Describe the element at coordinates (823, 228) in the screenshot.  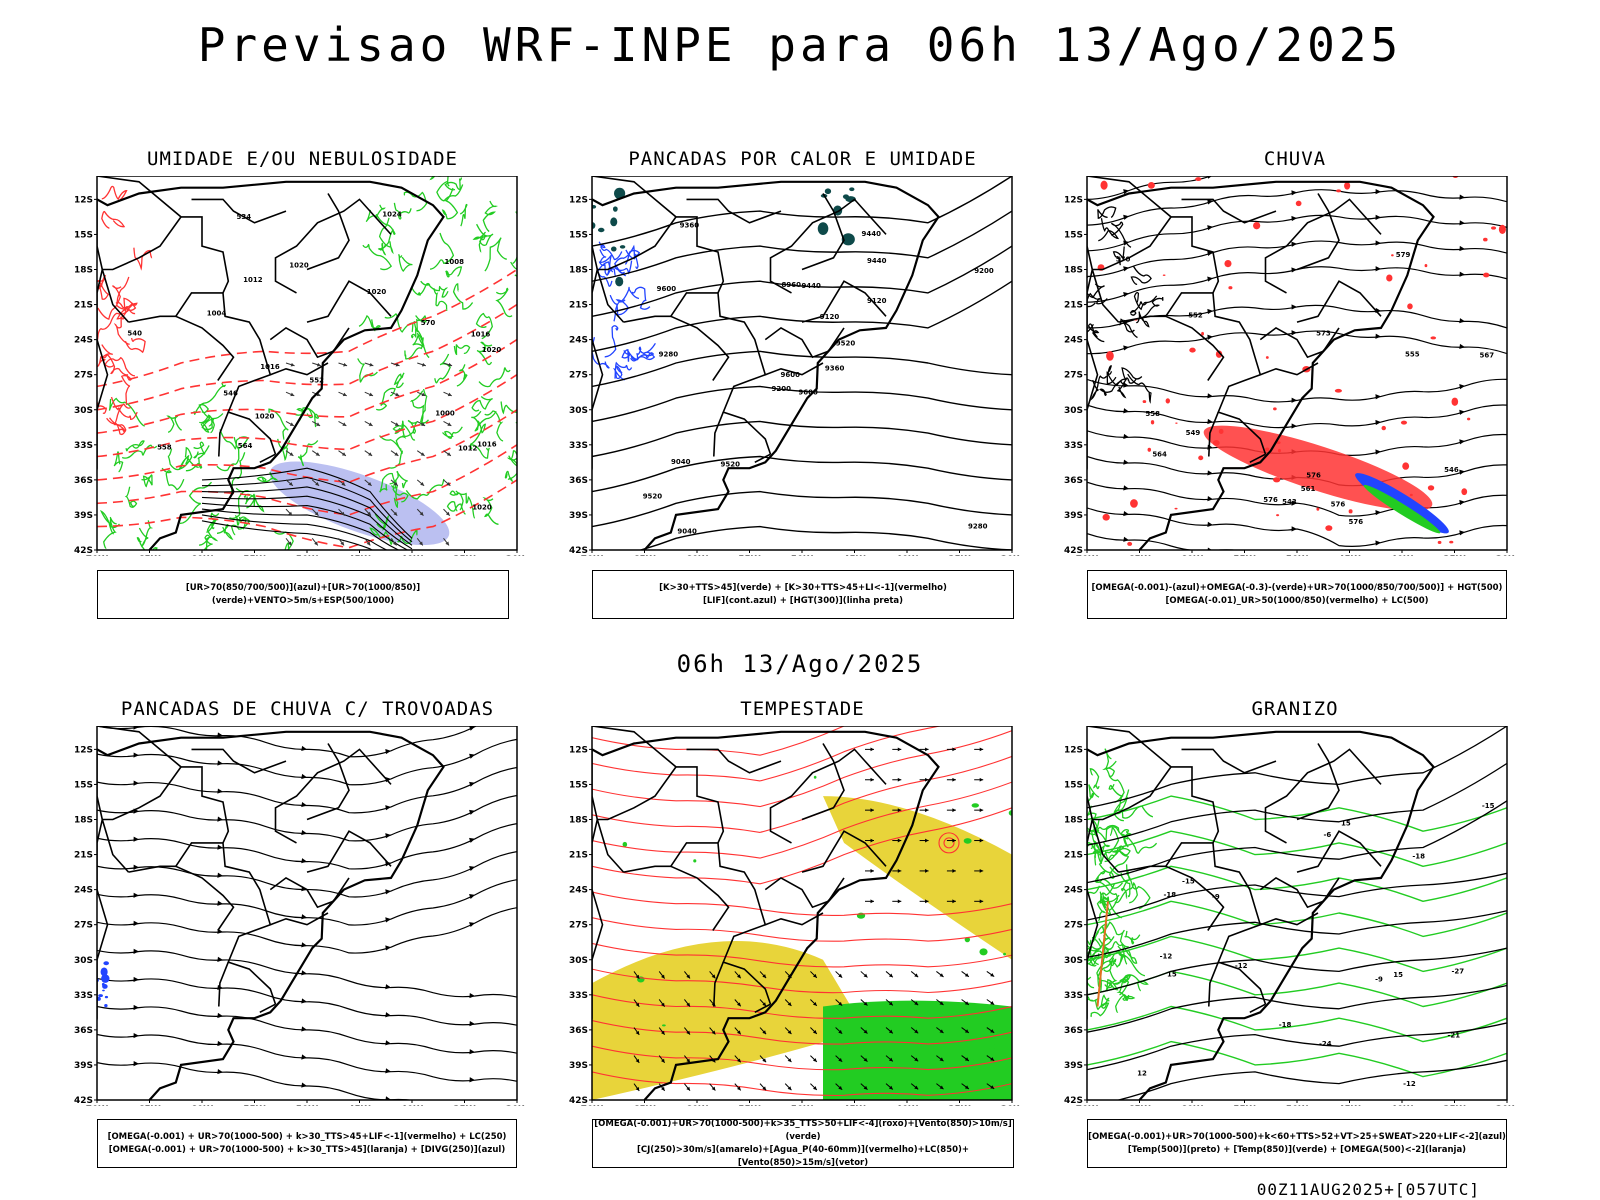
I see `teal-area` at that location.